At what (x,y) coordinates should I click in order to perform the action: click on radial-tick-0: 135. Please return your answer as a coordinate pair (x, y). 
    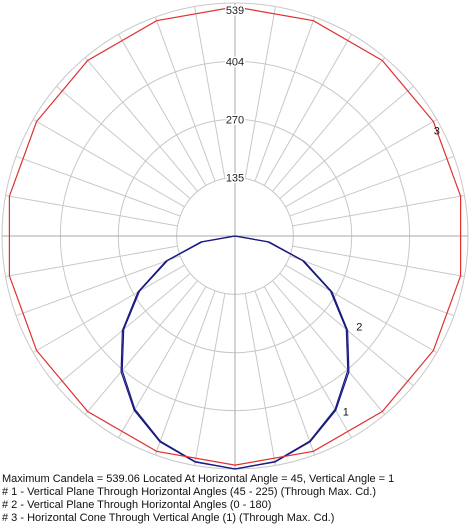
    Looking at the image, I should click on (235, 179).